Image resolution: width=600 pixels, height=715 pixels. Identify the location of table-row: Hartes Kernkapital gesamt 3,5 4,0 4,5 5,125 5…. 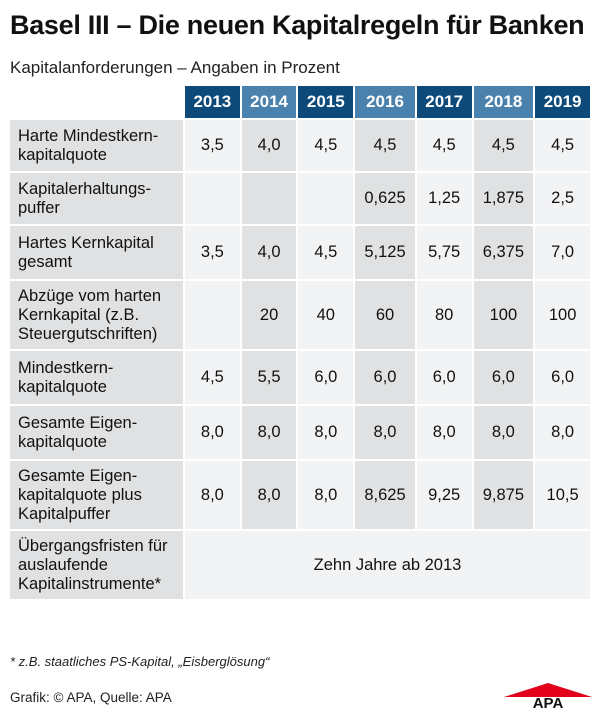
(300, 251).